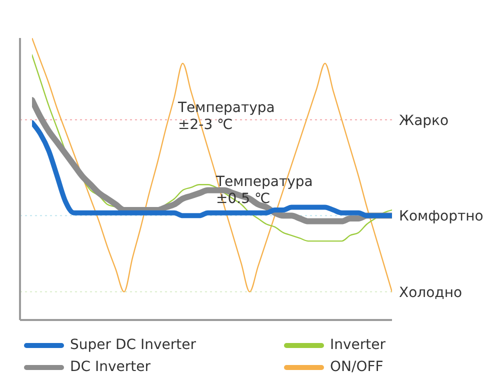 Image resolution: width=500 pixels, height=388 pixels. What do you see at coordinates (430, 292) in the screenshot?
I see `ref-line-label: Холодно` at bounding box center [430, 292].